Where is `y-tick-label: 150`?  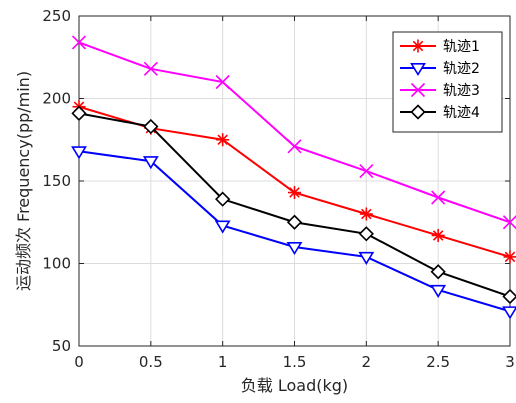
y-tick-label: 150 is located at coordinates (56, 181).